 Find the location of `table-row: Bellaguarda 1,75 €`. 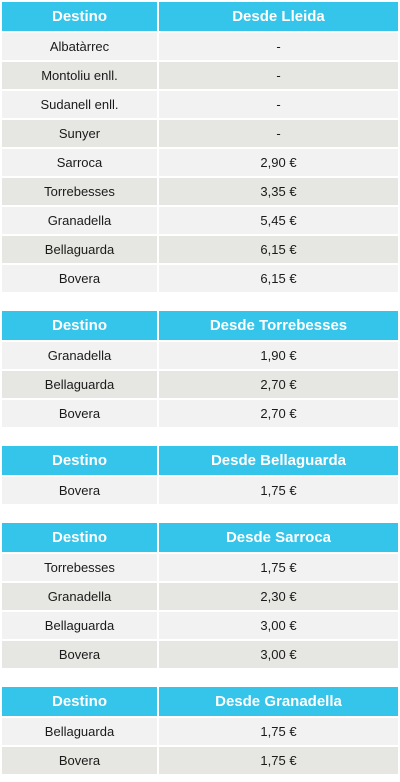

table-row: Bellaguarda 1,75 € is located at coordinates (200, 732).